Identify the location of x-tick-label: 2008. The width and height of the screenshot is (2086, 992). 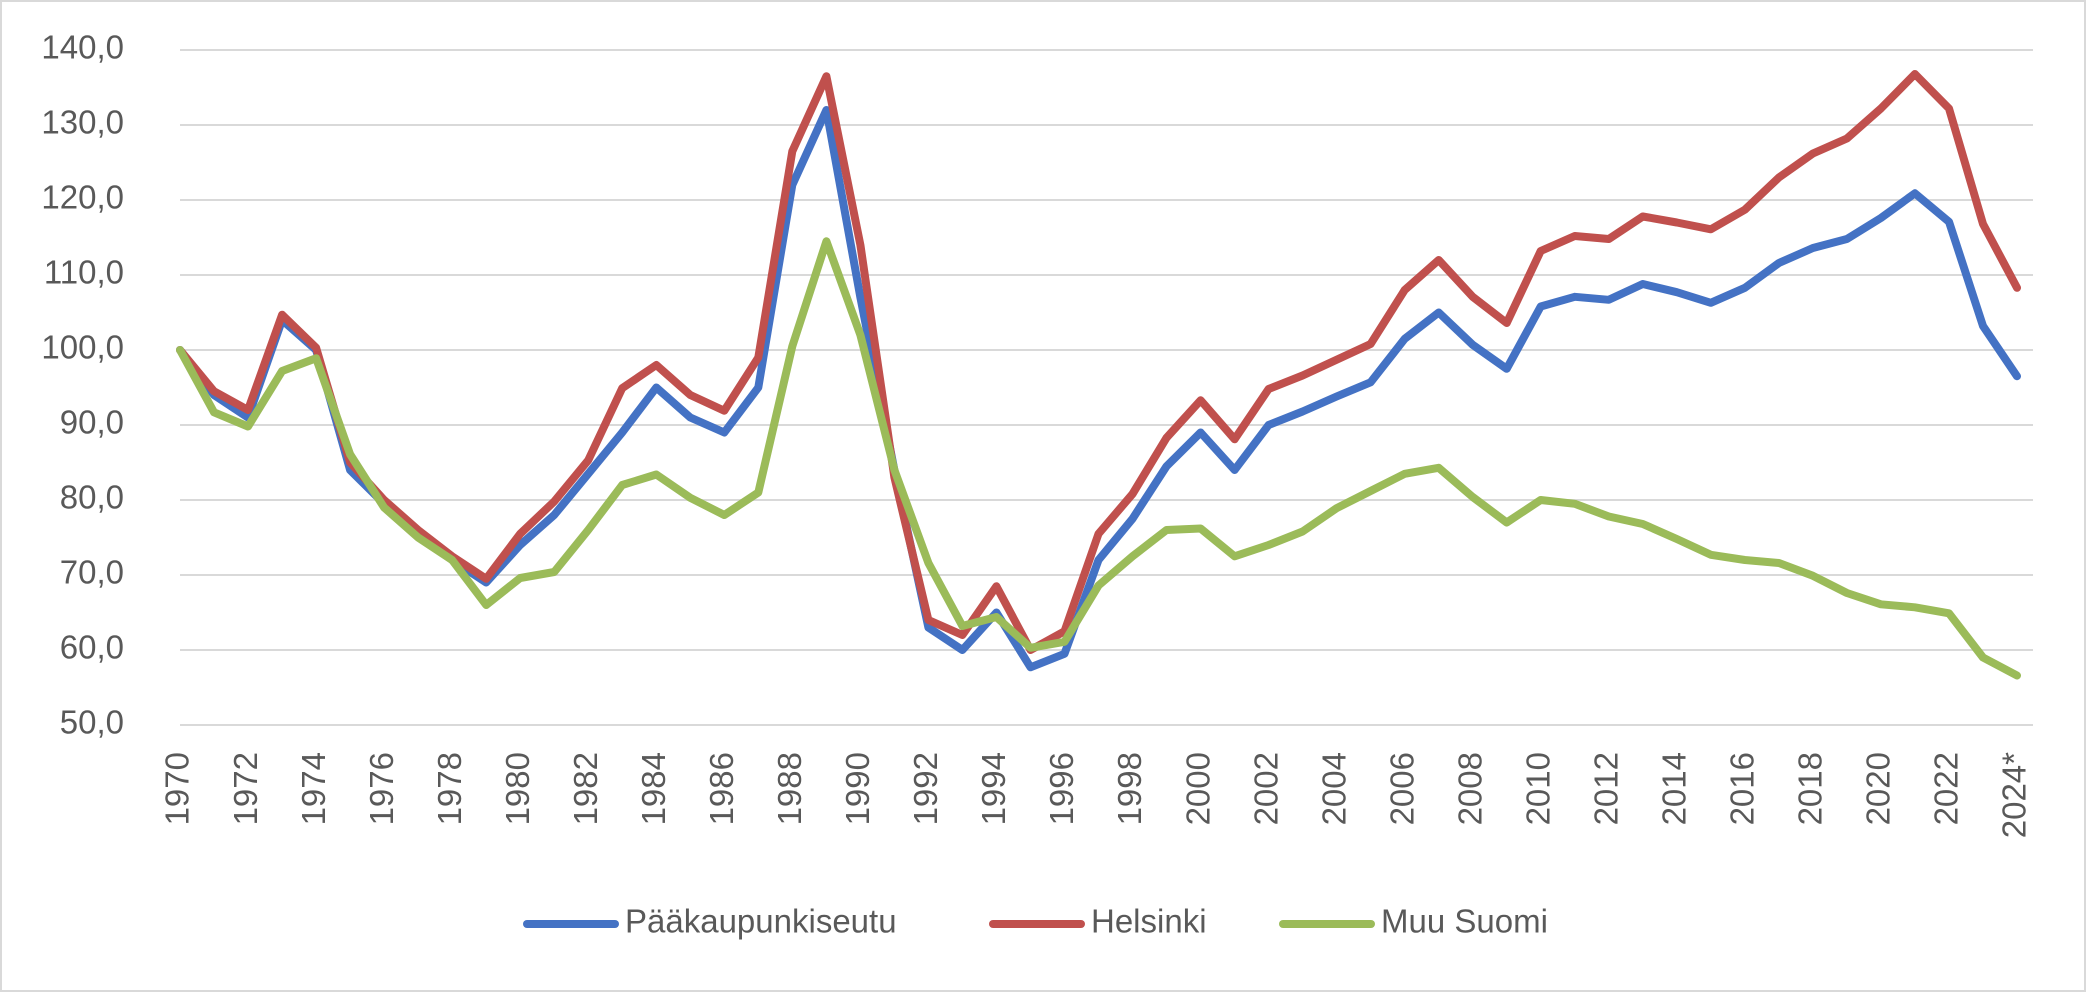
(1469, 788).